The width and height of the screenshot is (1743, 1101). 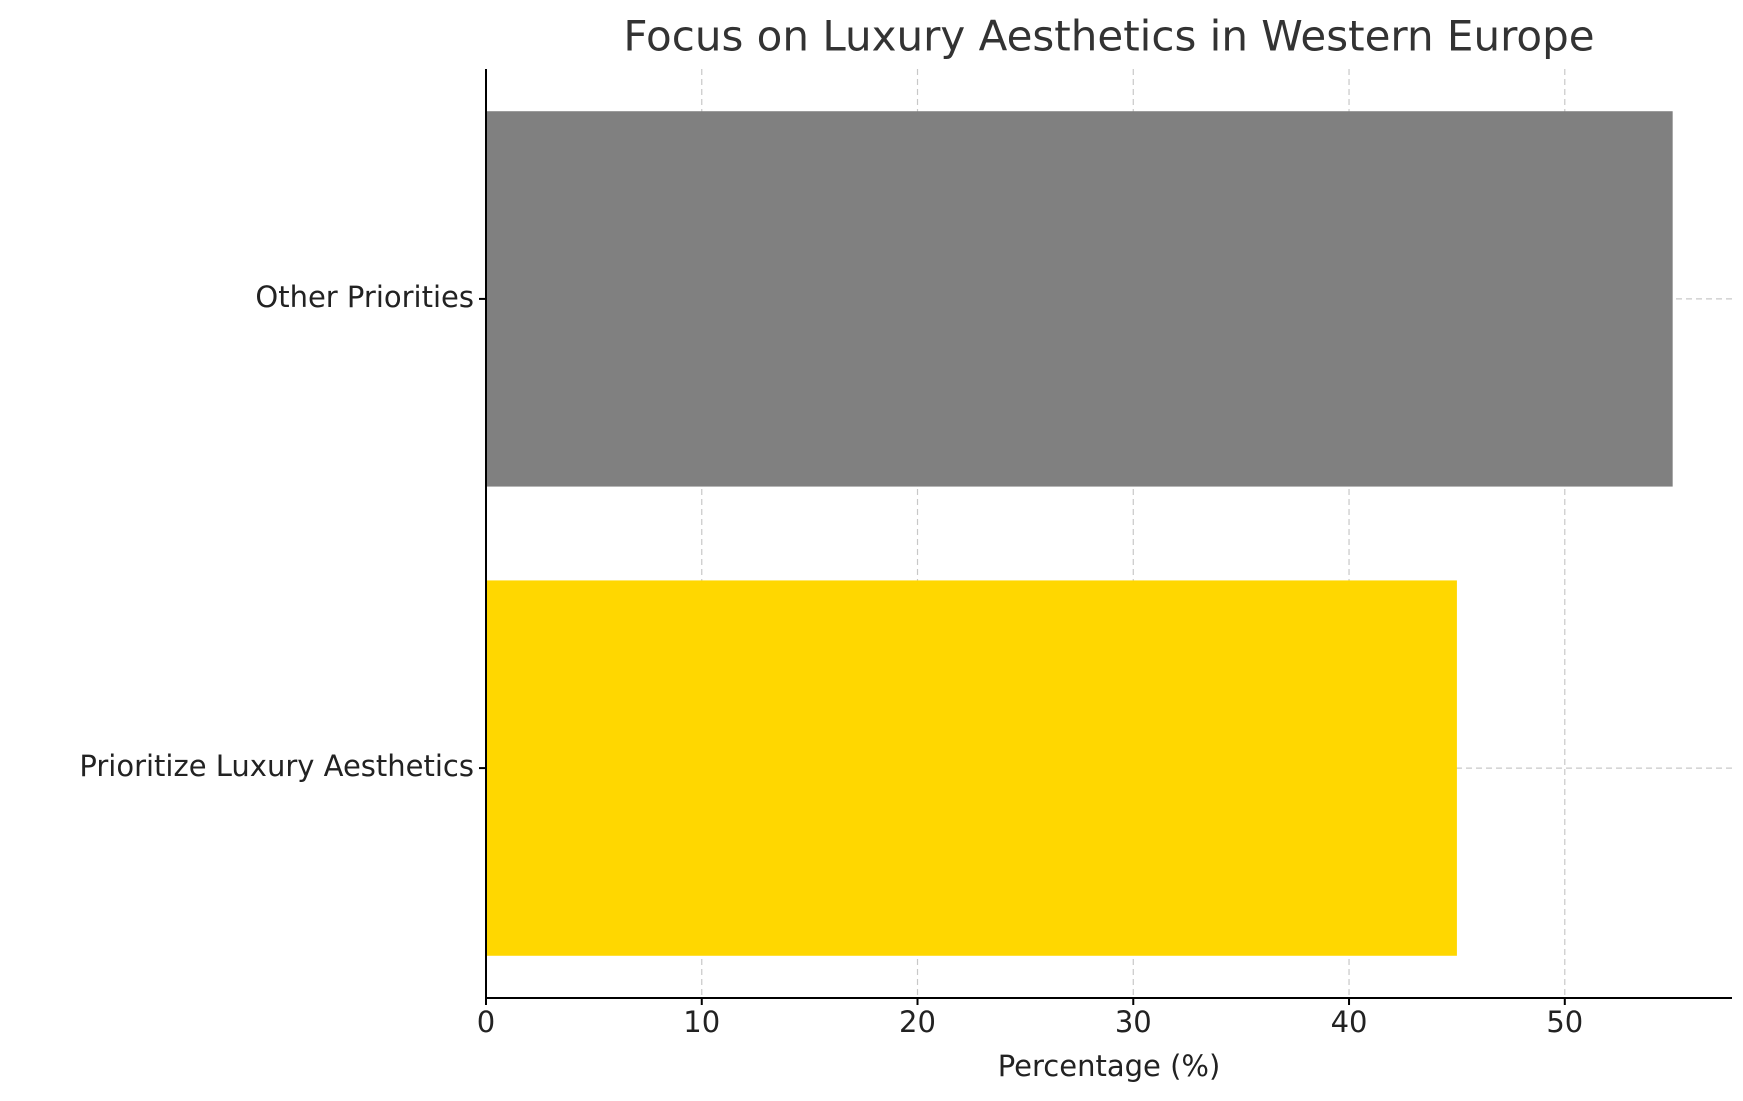 I want to click on x-tick-label: 10, so click(x=701, y=1022).